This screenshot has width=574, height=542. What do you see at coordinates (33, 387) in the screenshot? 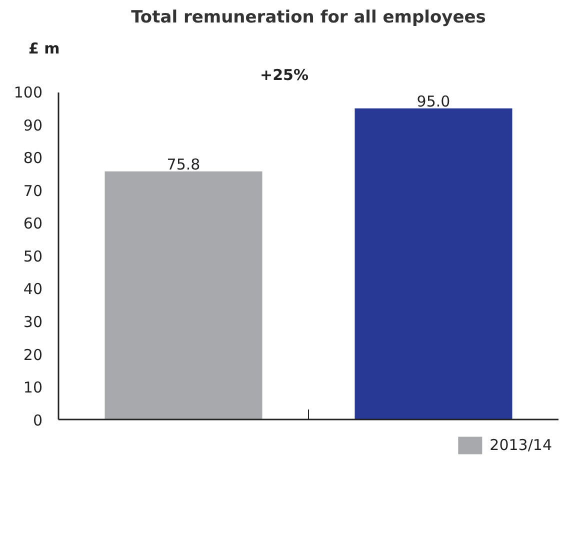
I see `y-tick-label: 10` at bounding box center [33, 387].